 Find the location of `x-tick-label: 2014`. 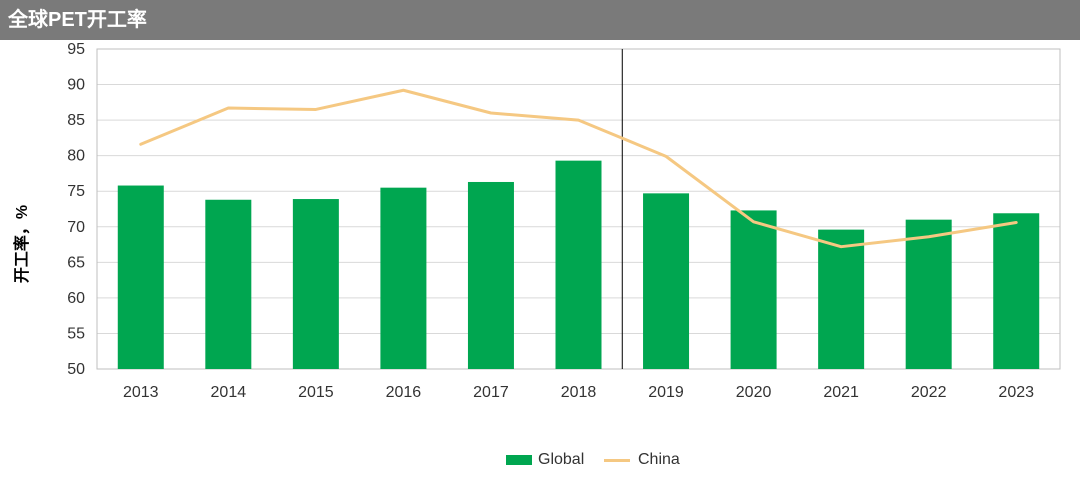

x-tick-label: 2014 is located at coordinates (229, 392).